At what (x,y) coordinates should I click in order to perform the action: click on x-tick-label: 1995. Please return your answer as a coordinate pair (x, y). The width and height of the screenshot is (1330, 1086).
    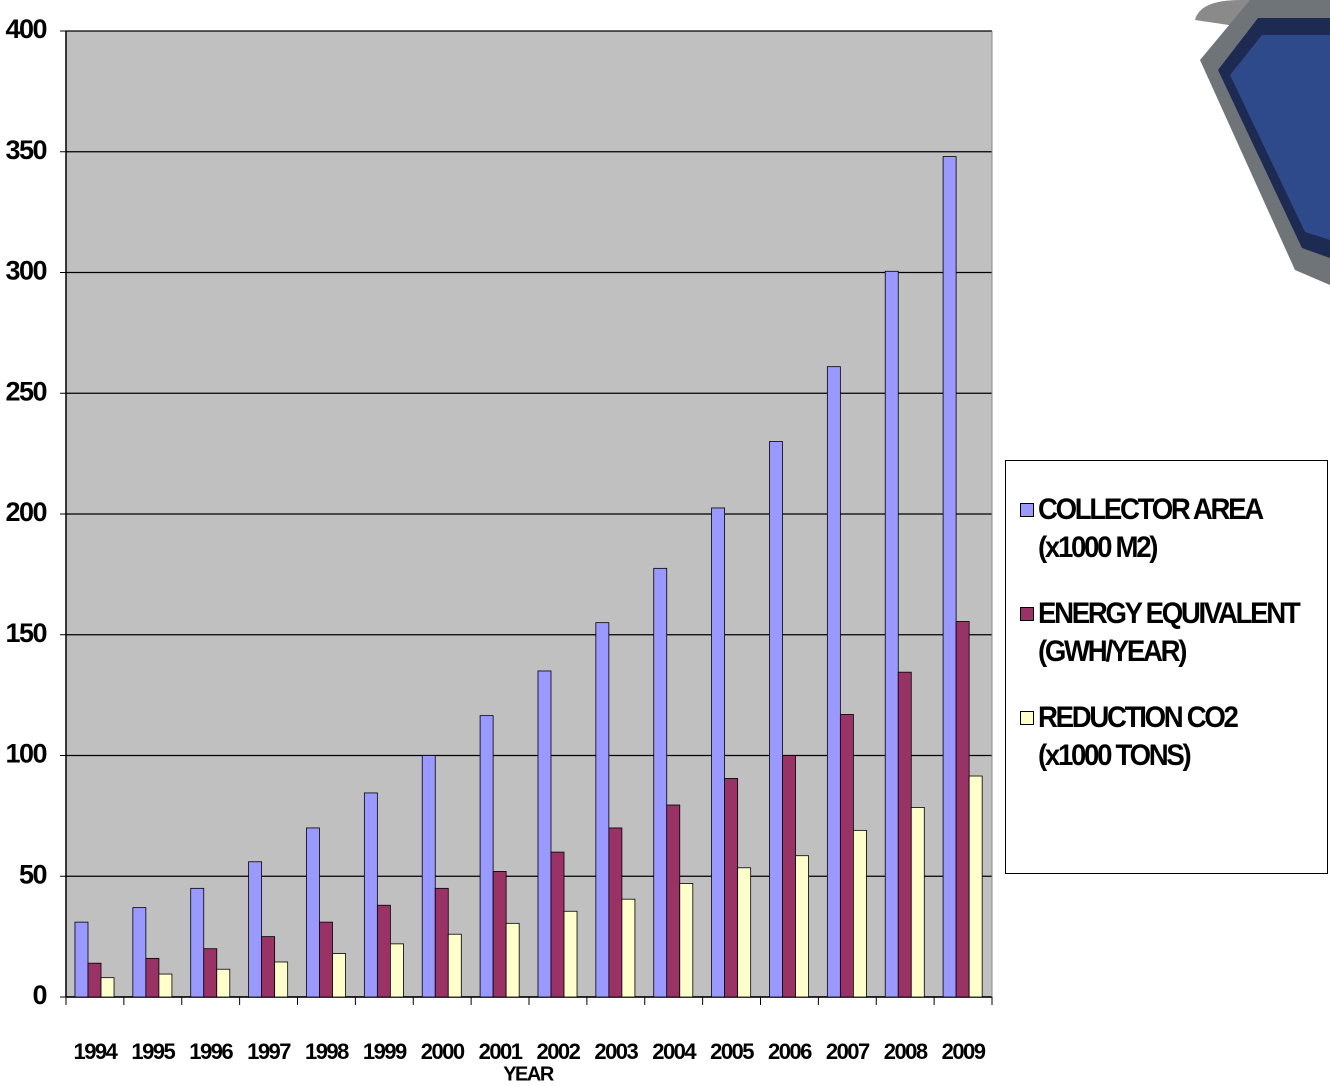
    Looking at the image, I should click on (153, 1051).